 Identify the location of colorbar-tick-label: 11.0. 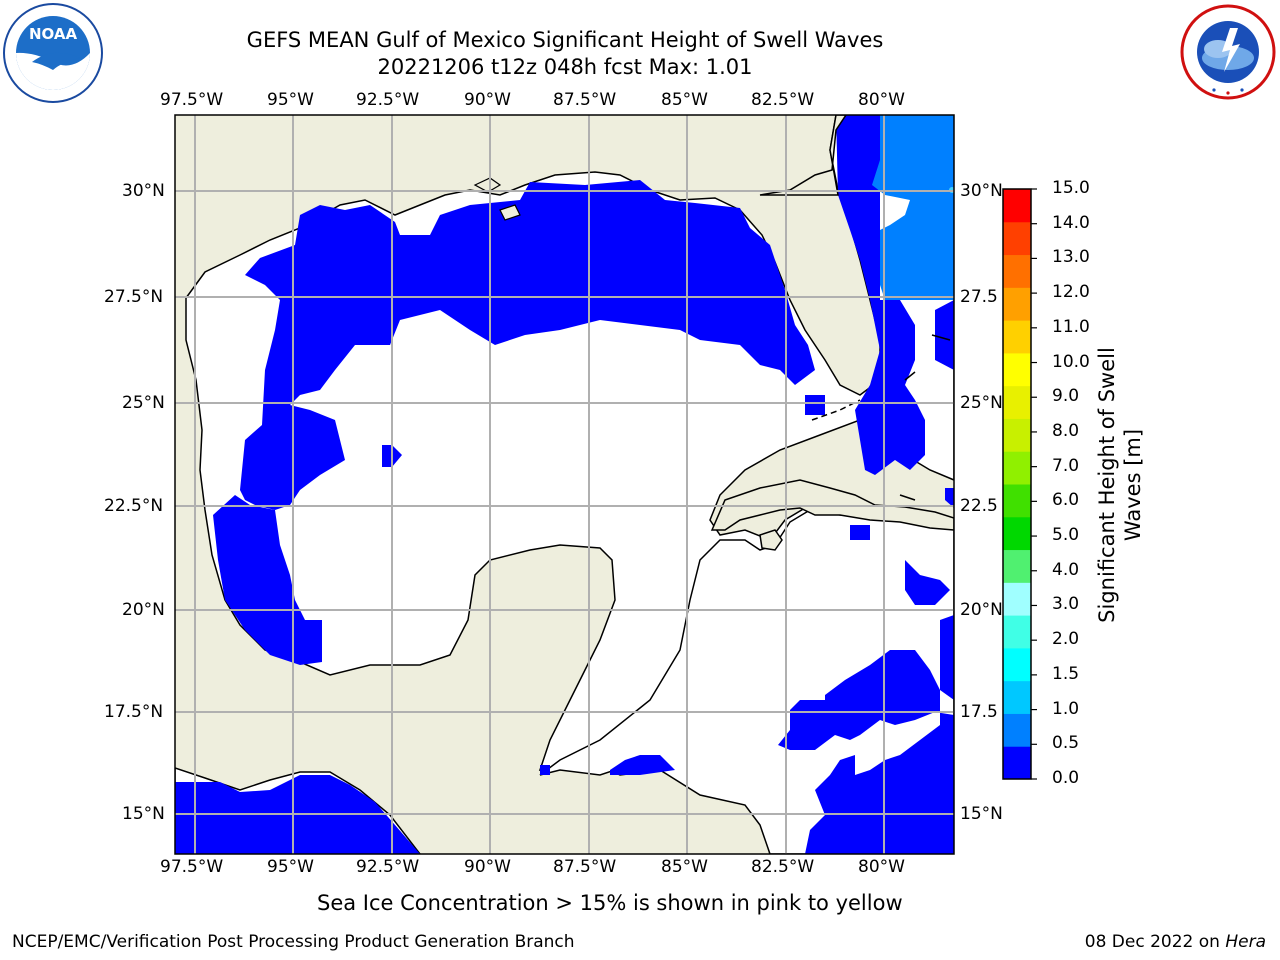
(1071, 326).